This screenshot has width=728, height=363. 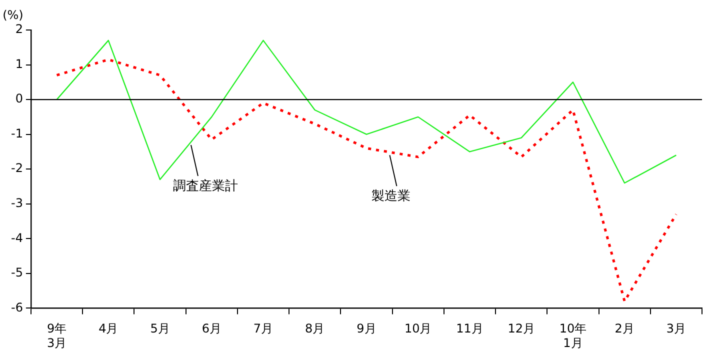 I want to click on x-tick-label: 9年 3月, so click(x=56, y=336).